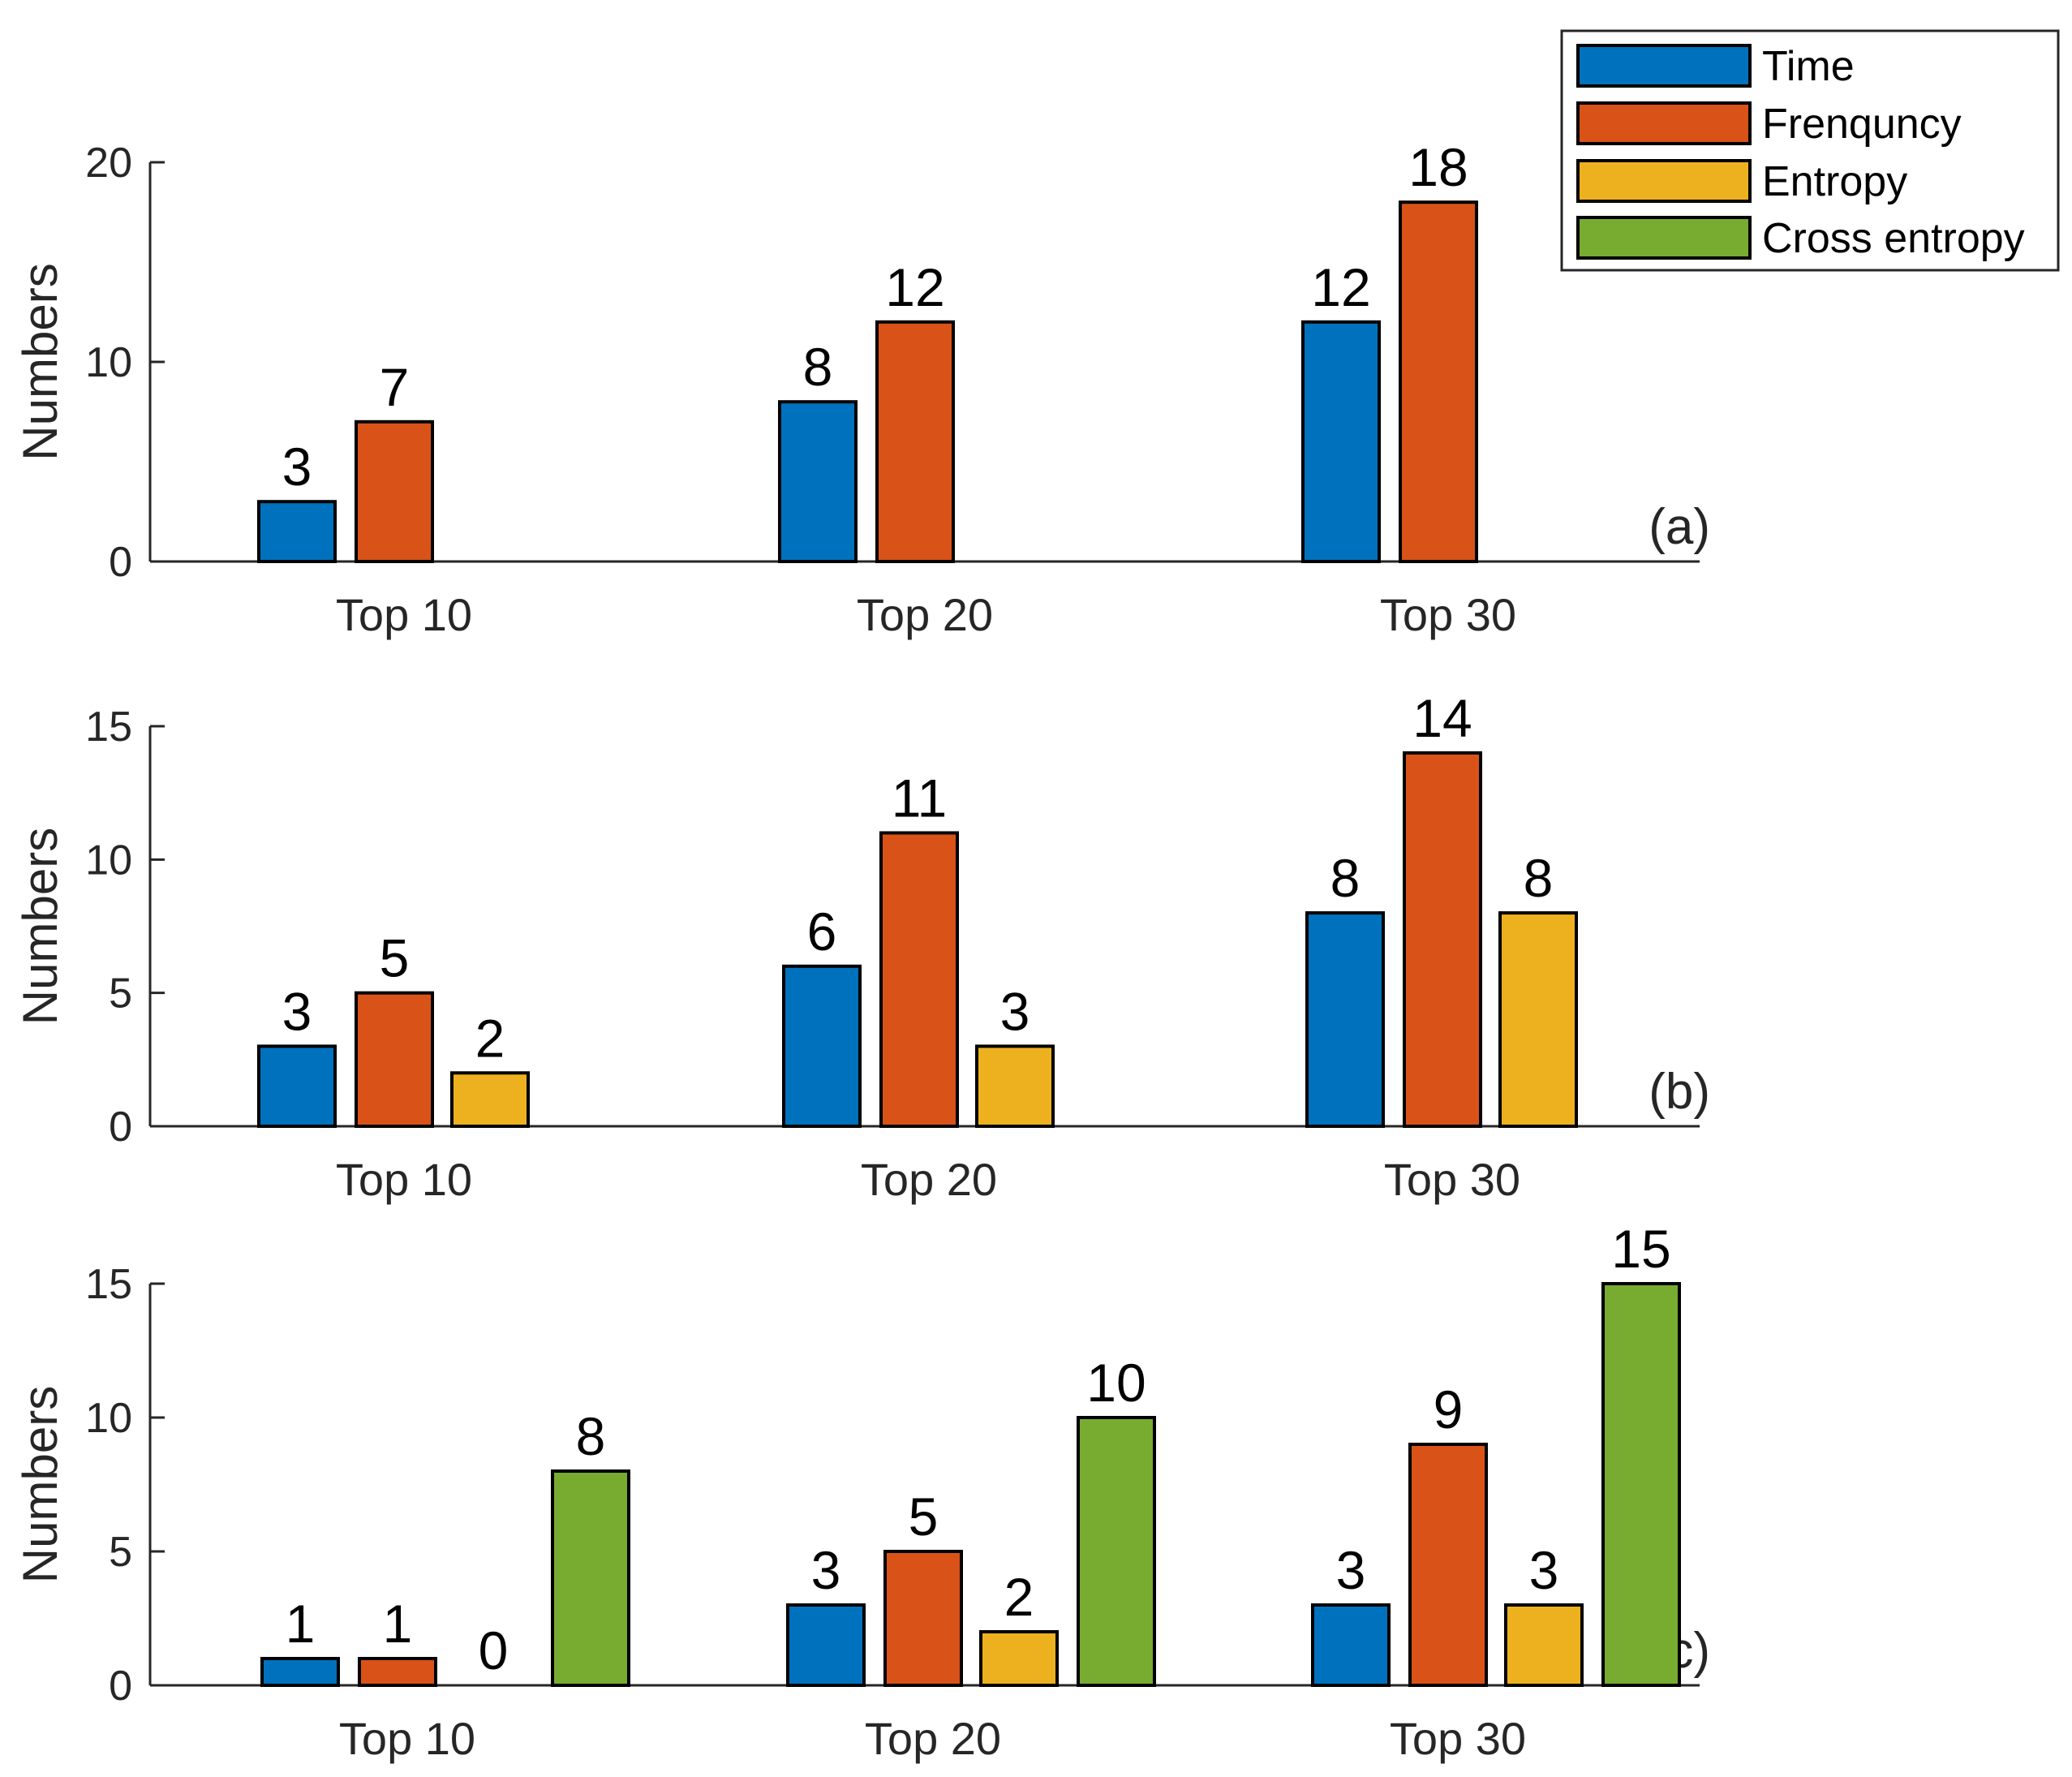 Image resolution: width=2072 pixels, height=1777 pixels. I want to click on data-label-time: 12, so click(1340, 287).